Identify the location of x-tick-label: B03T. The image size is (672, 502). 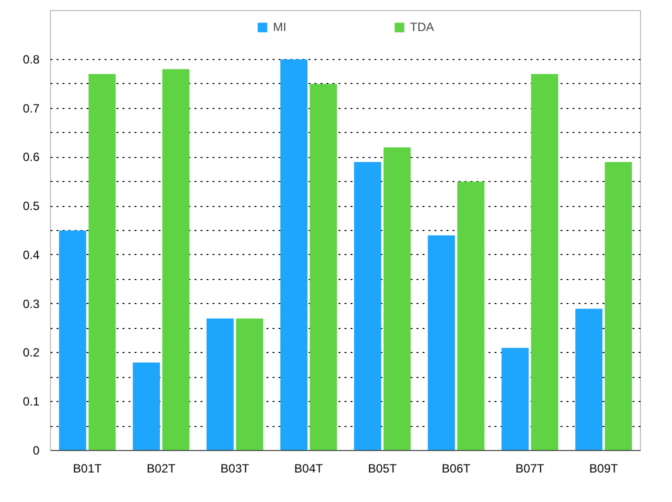
(235, 469).